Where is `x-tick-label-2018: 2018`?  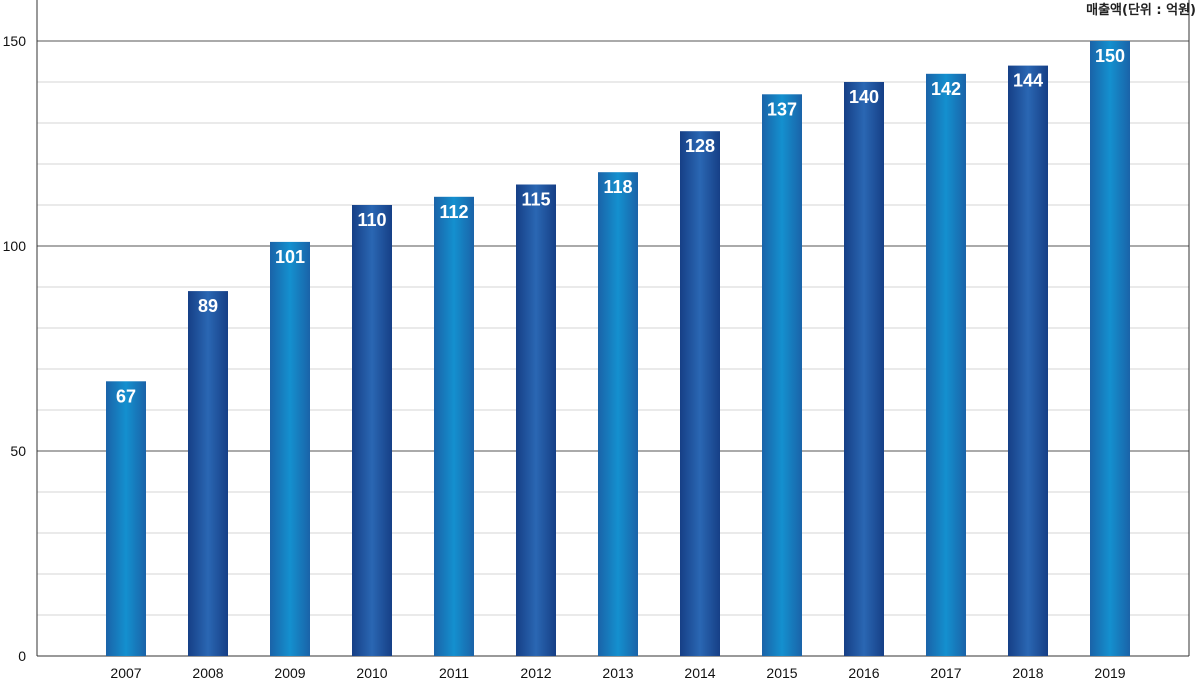 x-tick-label-2018: 2018 is located at coordinates (1027, 673).